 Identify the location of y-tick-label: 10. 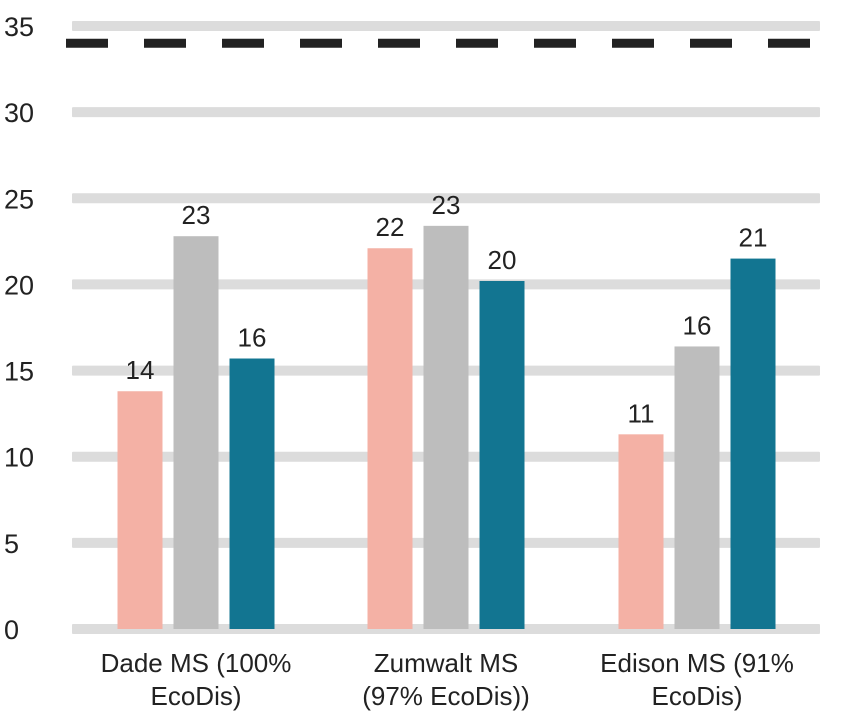
(19, 458).